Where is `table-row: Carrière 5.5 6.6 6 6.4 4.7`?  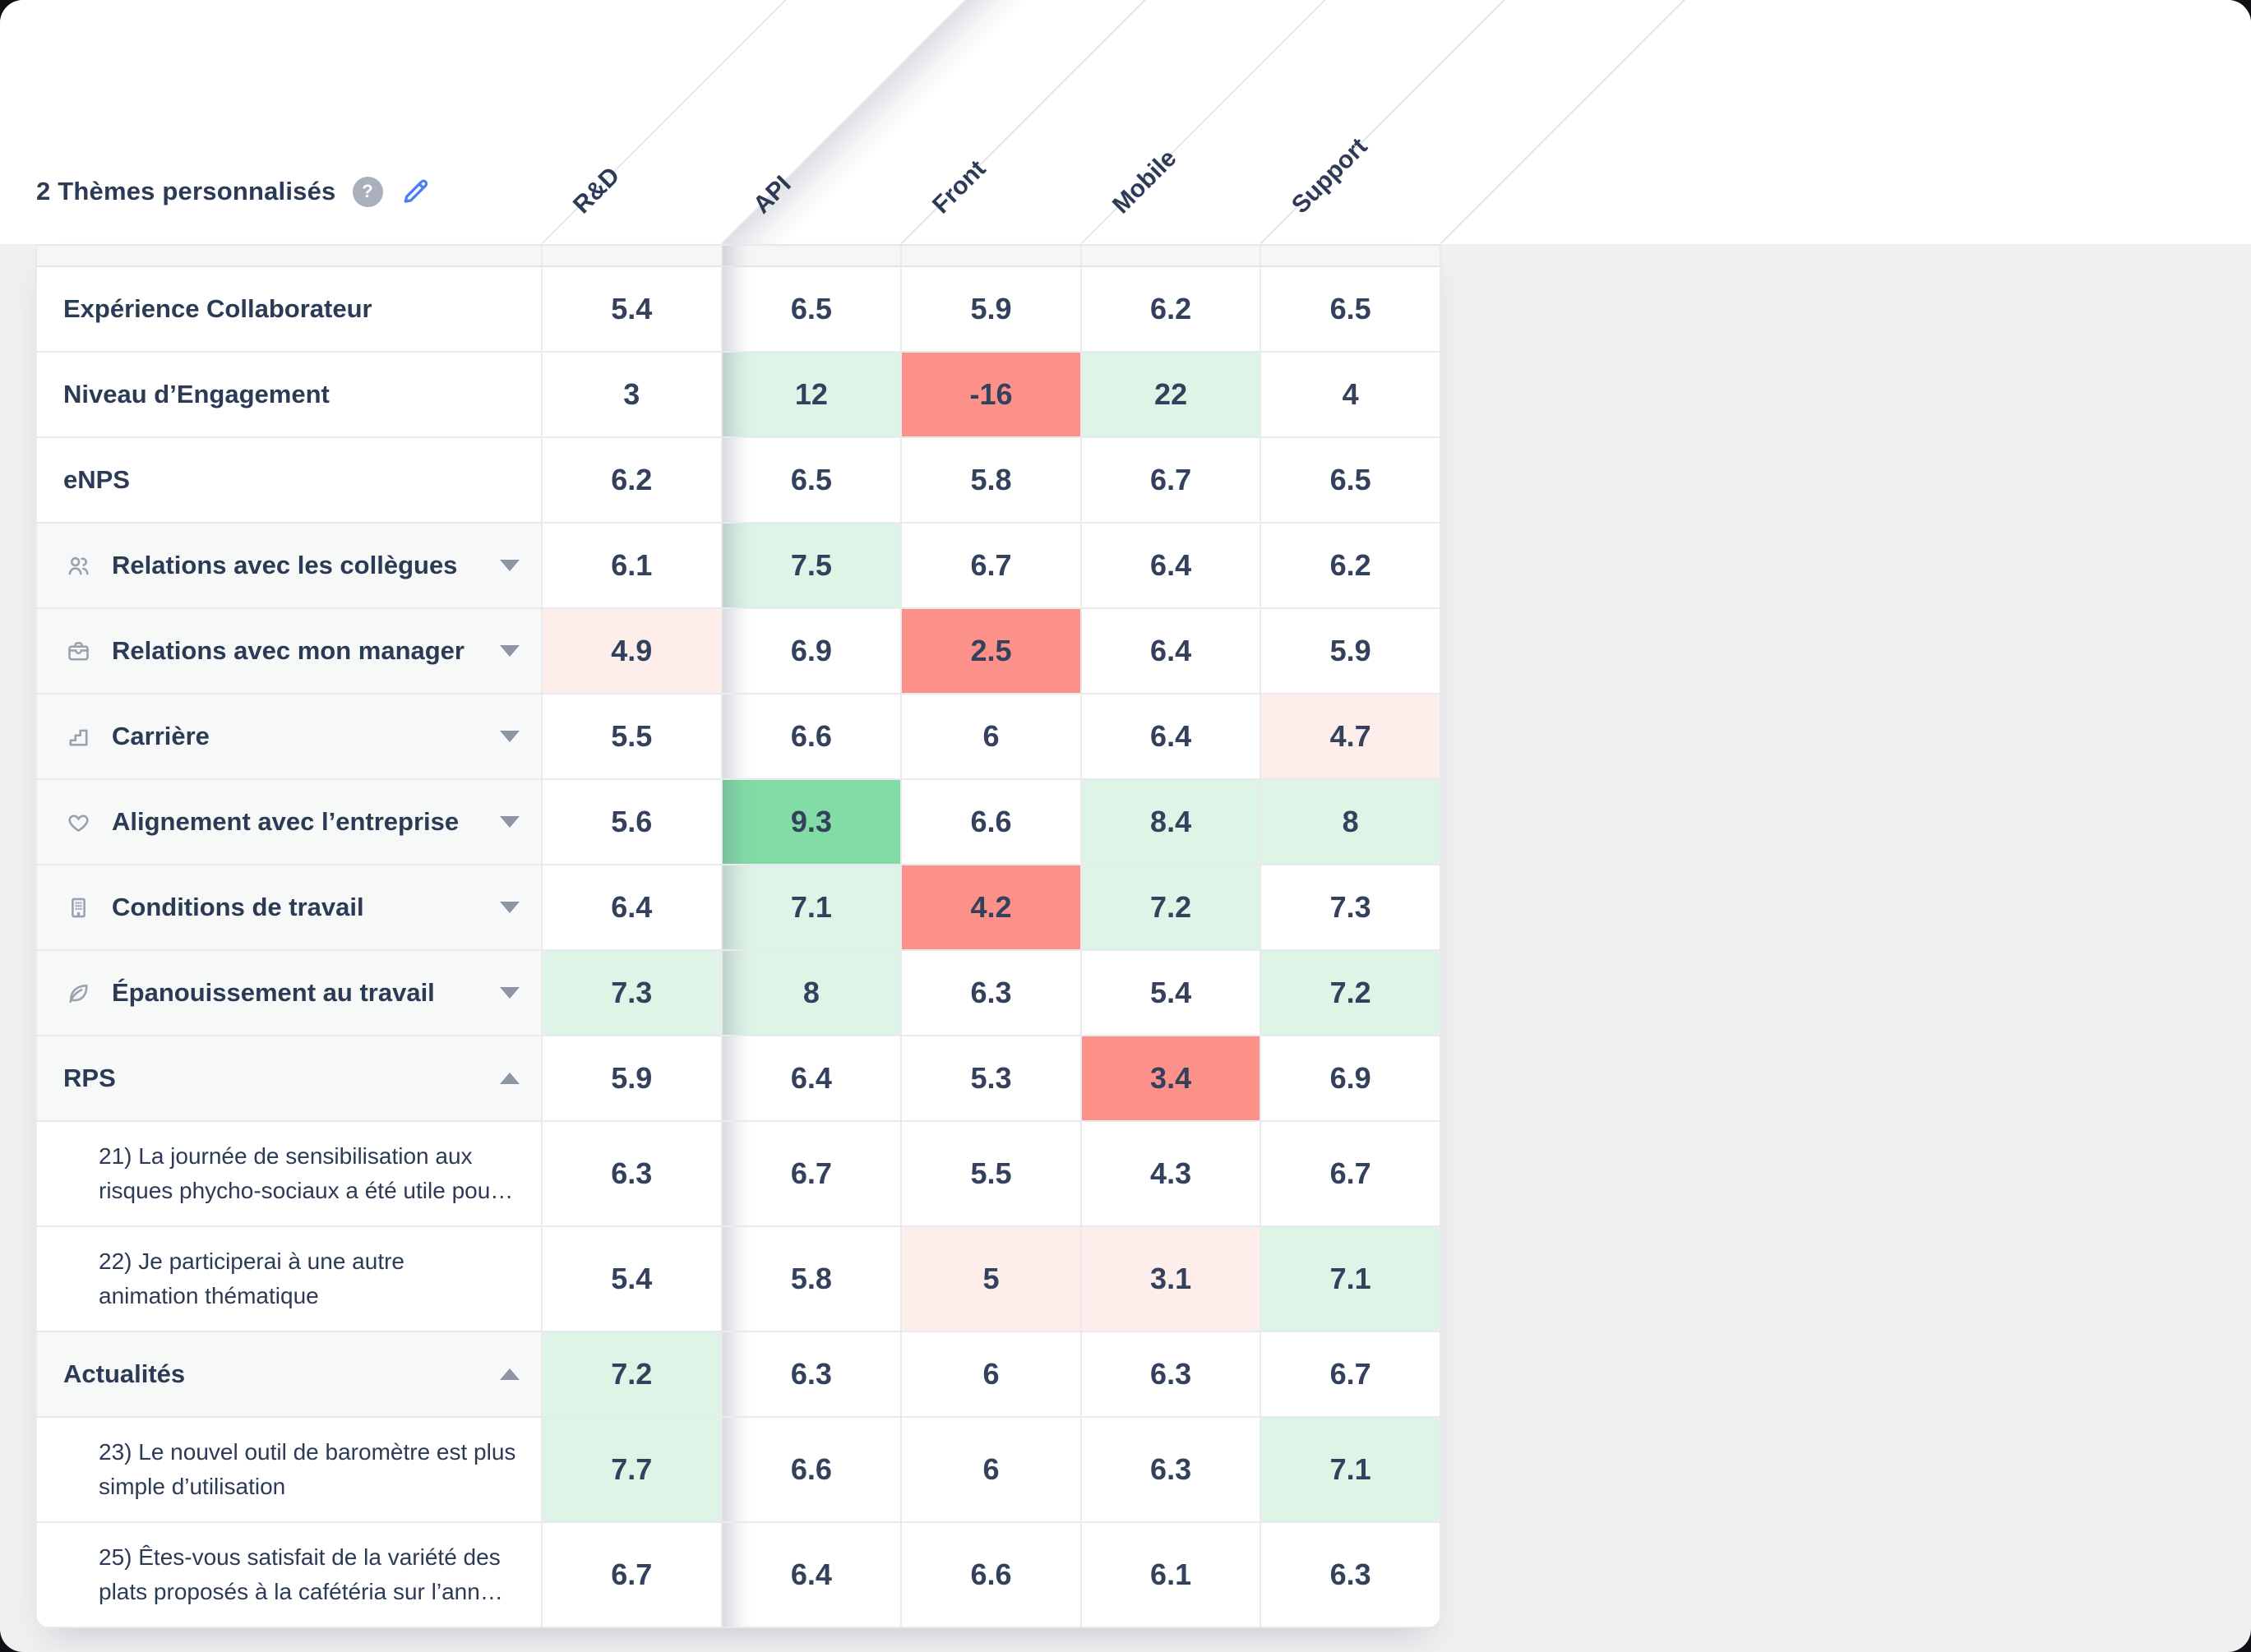
table-row: Carrière 5.5 6.6 6 6.4 4.7 is located at coordinates (738, 737).